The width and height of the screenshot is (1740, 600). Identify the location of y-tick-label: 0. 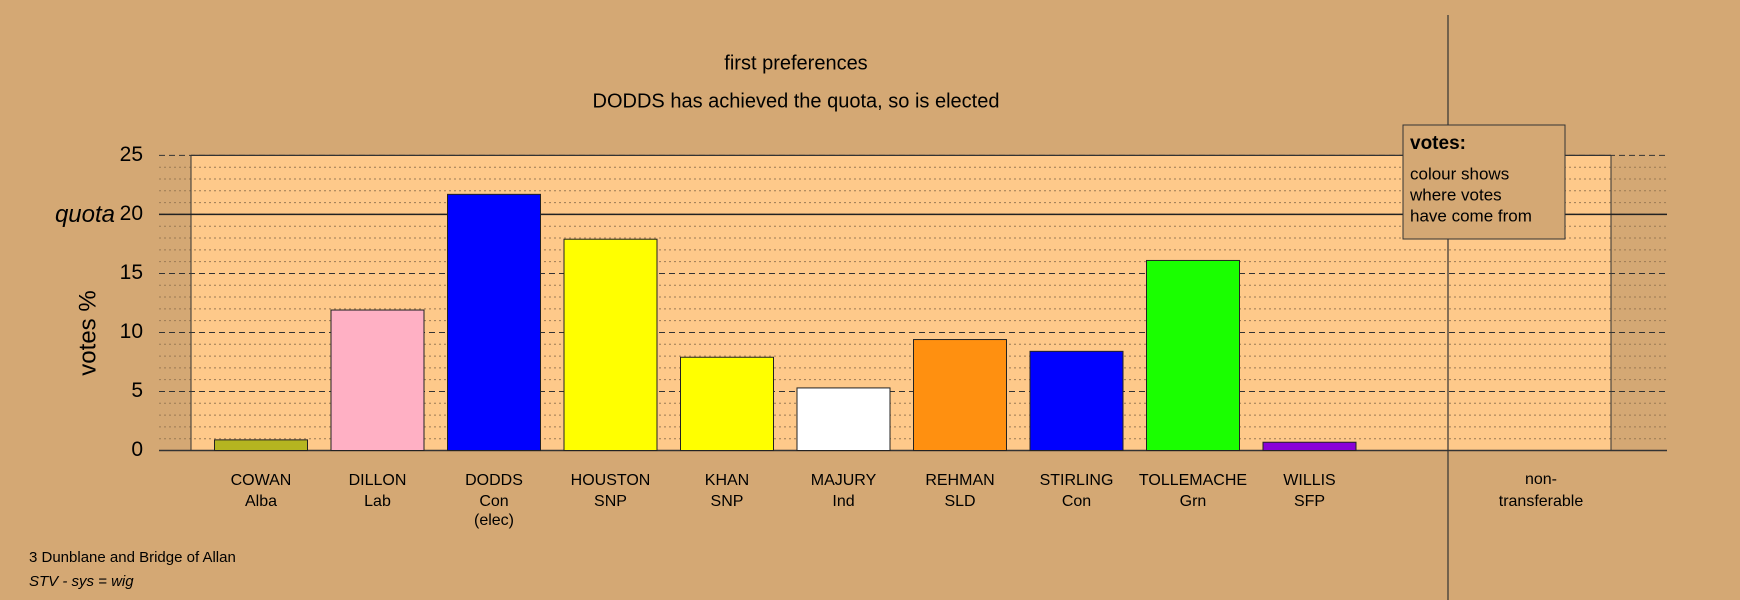
(137, 449).